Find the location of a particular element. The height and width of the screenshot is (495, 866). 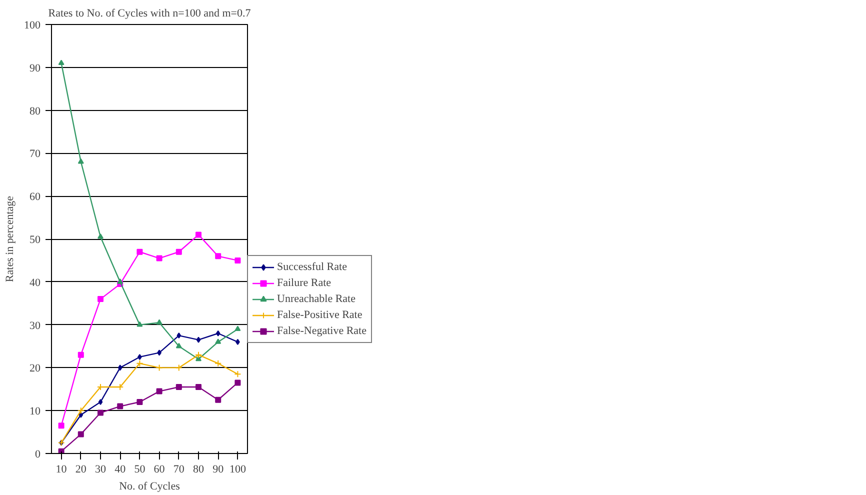

x-tick-label: 70 is located at coordinates (179, 470).